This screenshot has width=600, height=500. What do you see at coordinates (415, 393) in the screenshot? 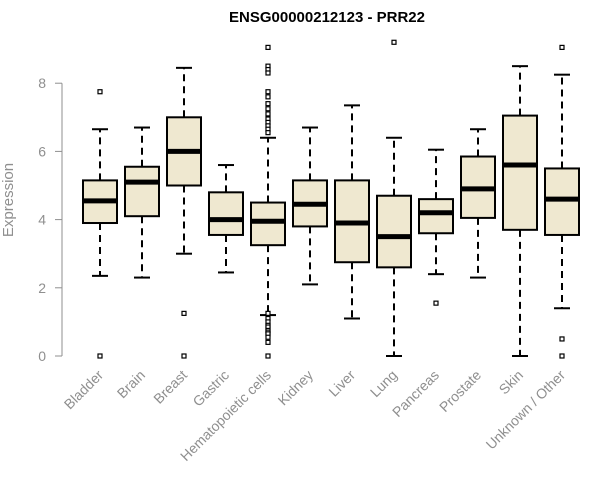
I see `x-category-label: Pancreas` at bounding box center [415, 393].